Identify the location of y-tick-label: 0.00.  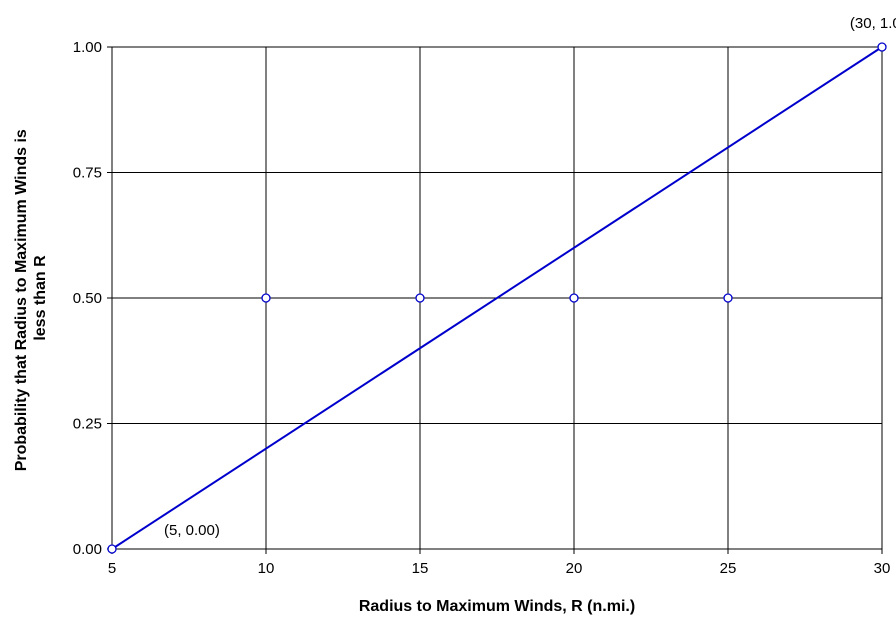
(87, 549).